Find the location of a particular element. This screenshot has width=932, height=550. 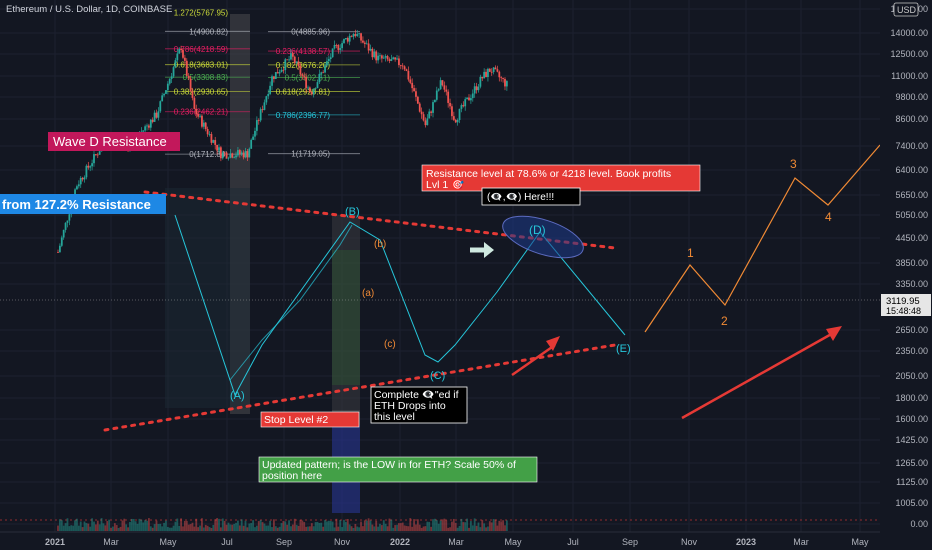

svg-text: 15:48:48 is located at coordinates (903, 311).